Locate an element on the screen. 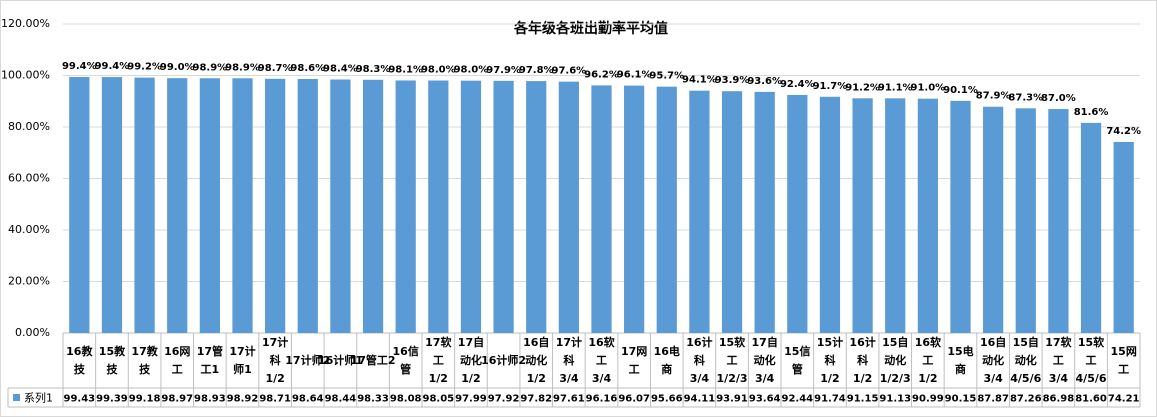 This screenshot has width=1157, height=417. table-value: 94.11 is located at coordinates (700, 399).